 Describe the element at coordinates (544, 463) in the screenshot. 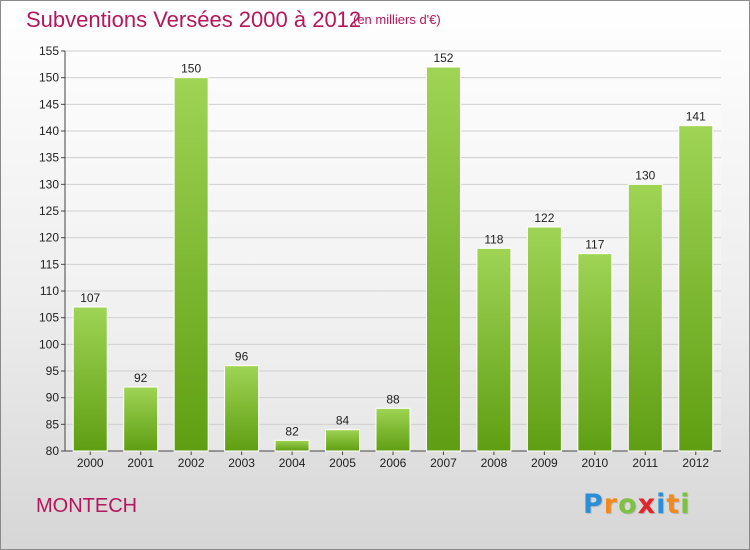

I see `x-tick-label-2009: 2009` at that location.